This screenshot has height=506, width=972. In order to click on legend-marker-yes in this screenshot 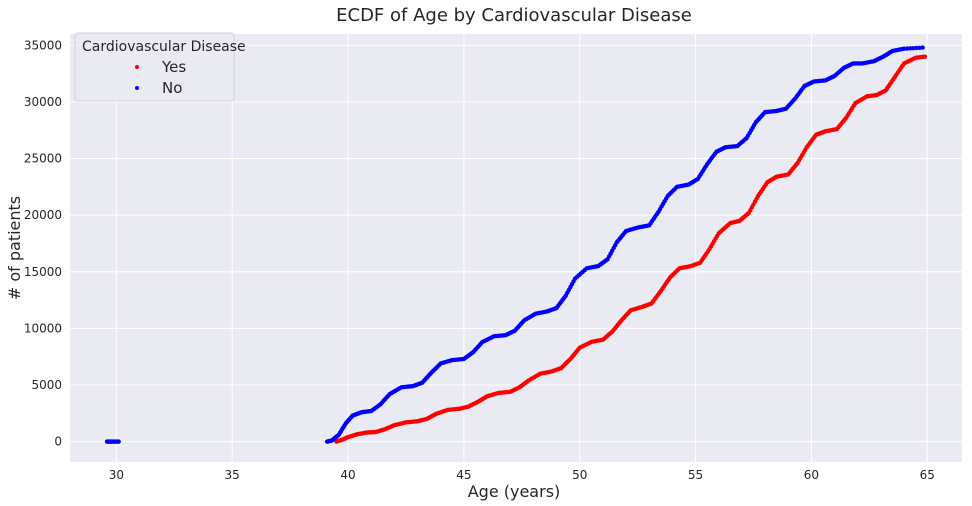, I will do `click(137, 67)`.